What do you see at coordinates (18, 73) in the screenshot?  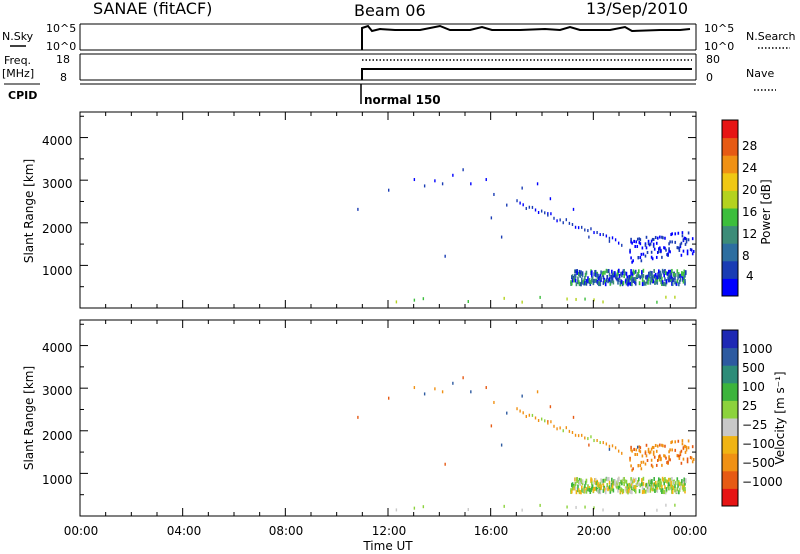 I see `freq-unit: [MHz]` at bounding box center [18, 73].